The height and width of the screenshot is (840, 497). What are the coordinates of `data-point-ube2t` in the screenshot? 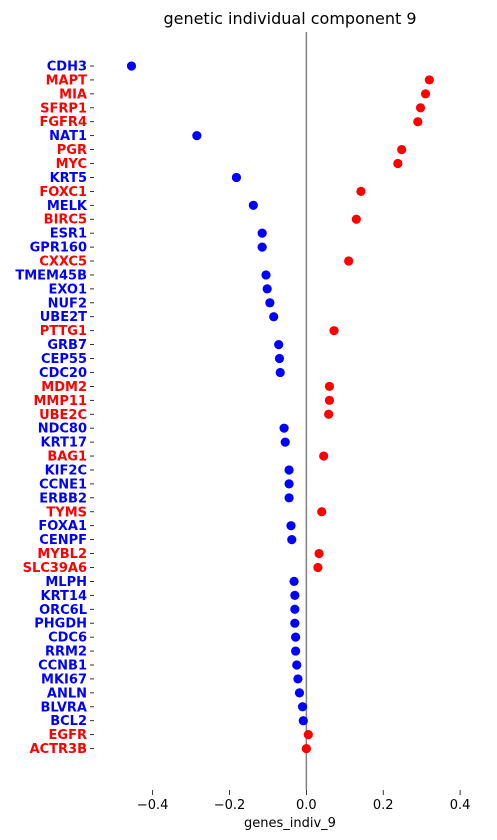 It's located at (274, 317).